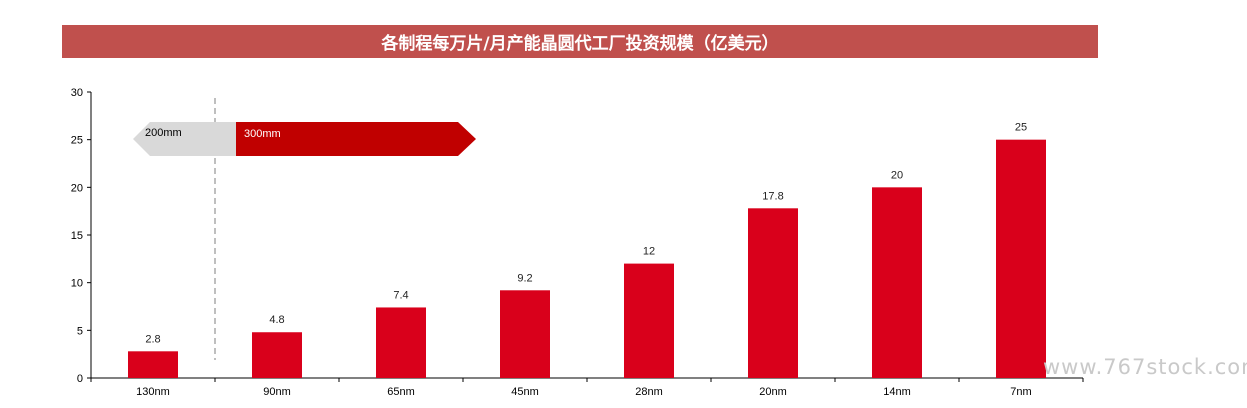 The image size is (1247, 408). What do you see at coordinates (276, 320) in the screenshot?
I see `data-label: 4.8` at bounding box center [276, 320].